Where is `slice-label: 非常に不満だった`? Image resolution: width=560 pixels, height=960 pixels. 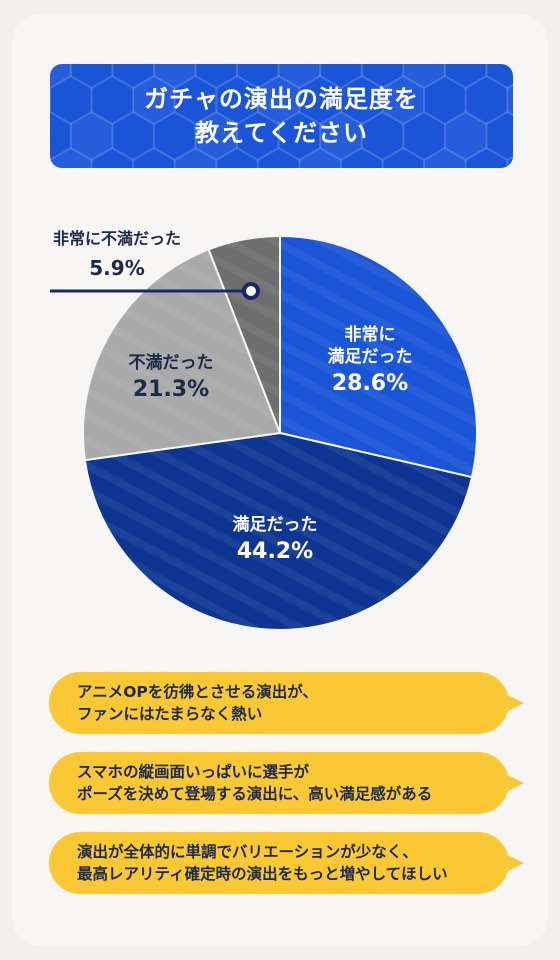 slice-label: 非常に不満だった is located at coordinates (117, 238).